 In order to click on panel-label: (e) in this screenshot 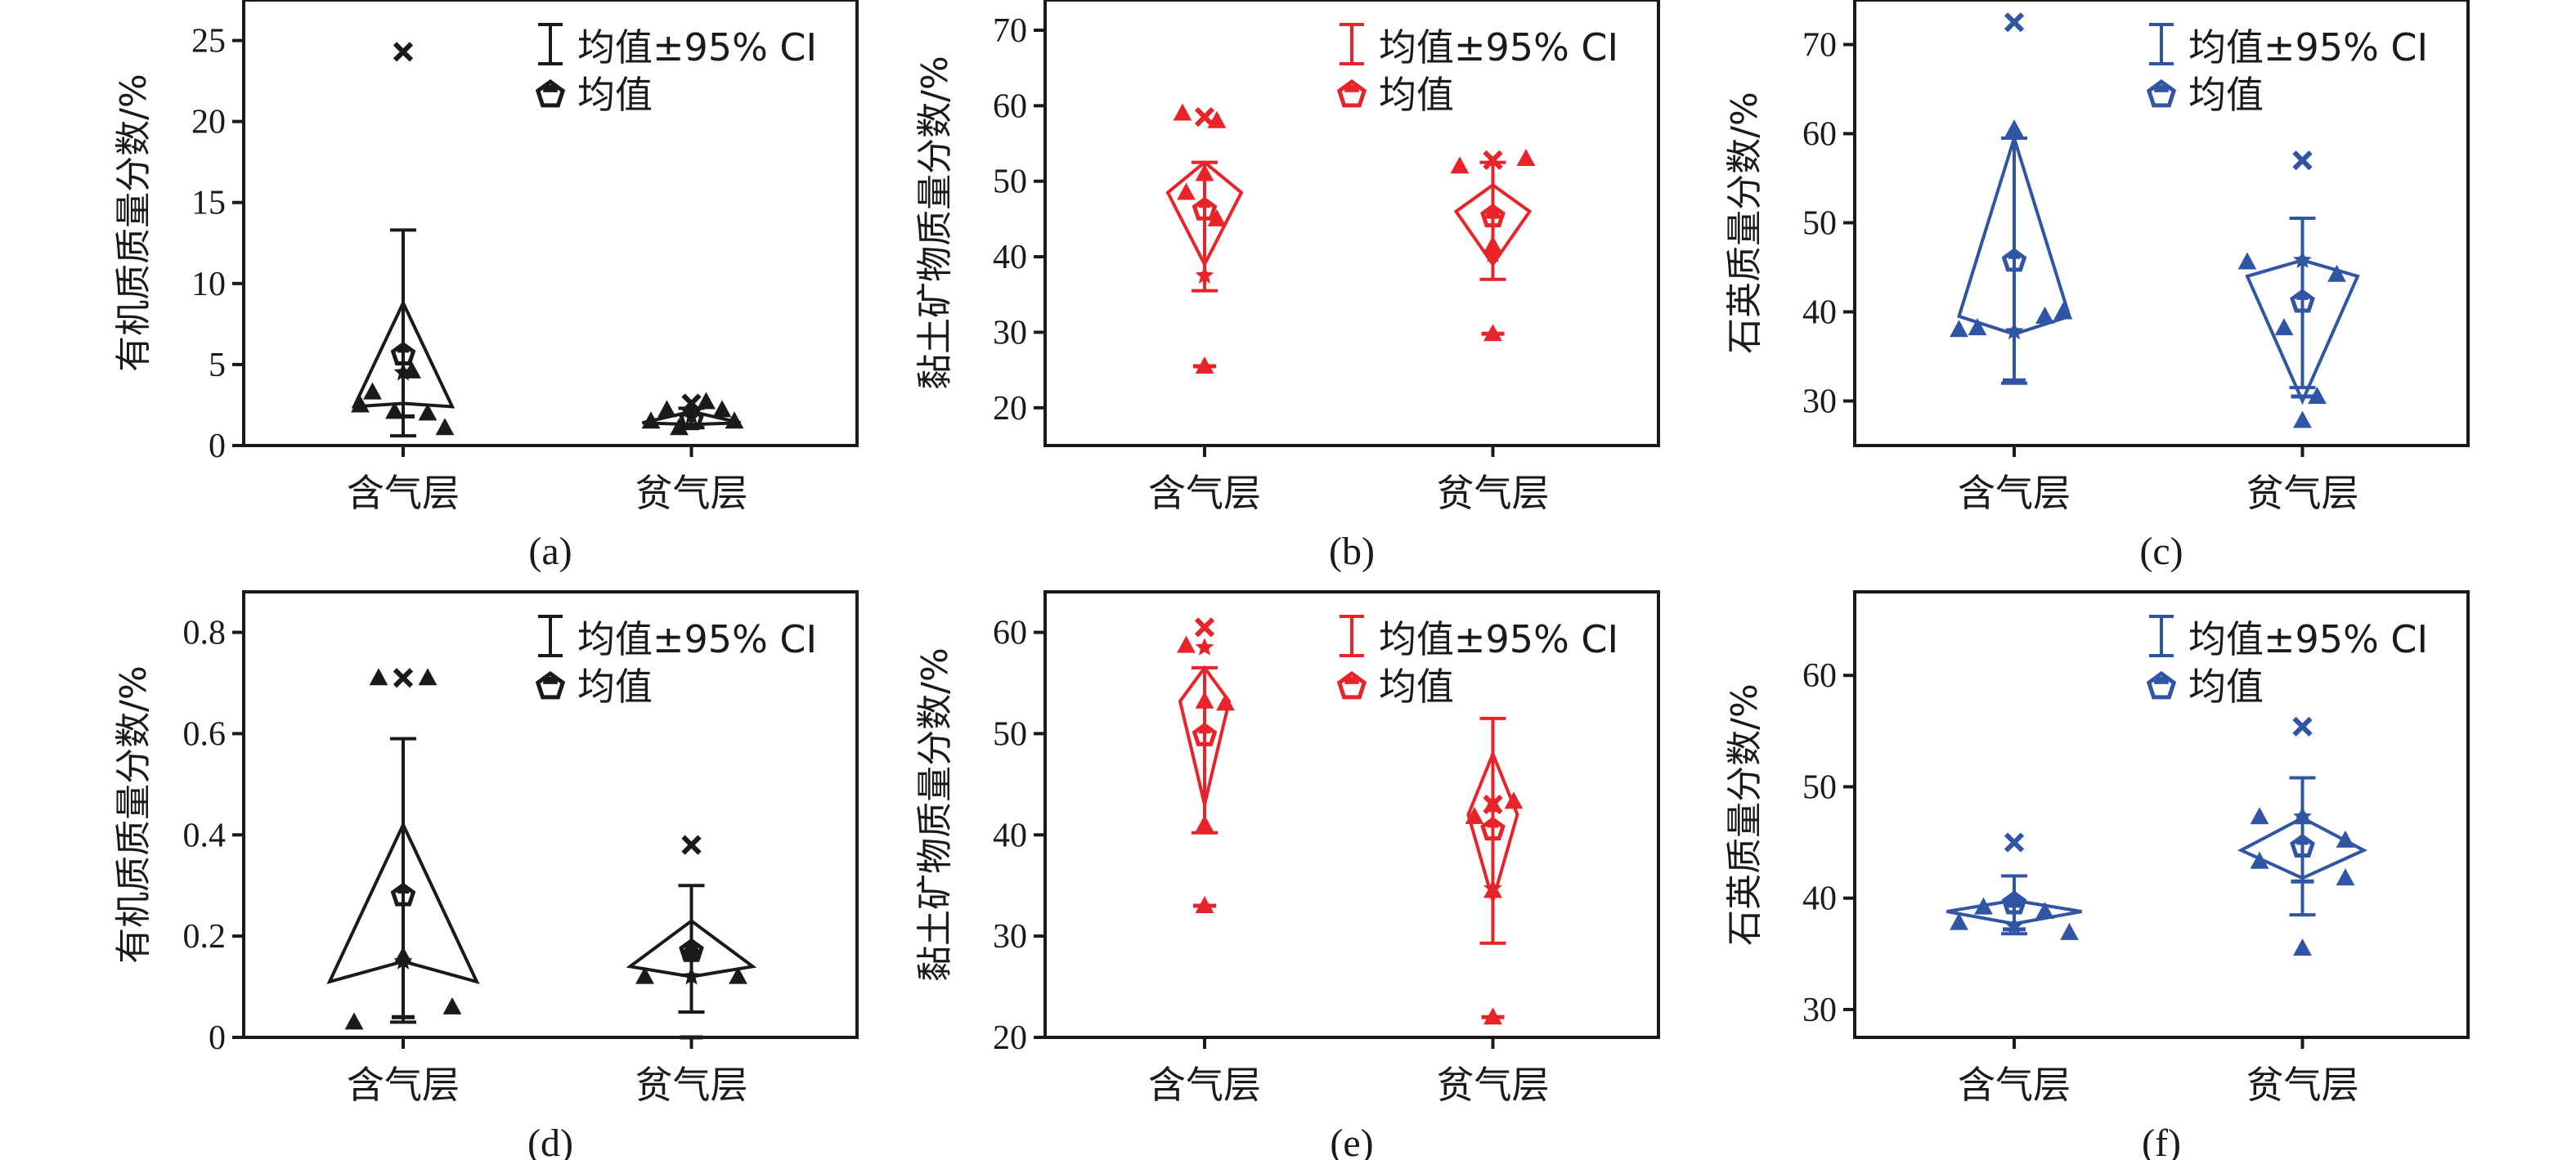, I will do `click(1351, 1141)`.